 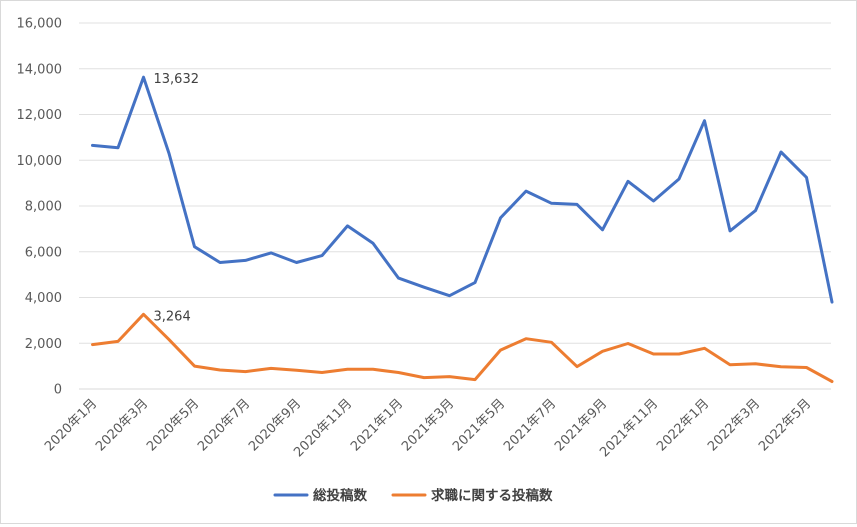 I want to click on x-tick-label: 2021年5月, so click(x=479, y=425).